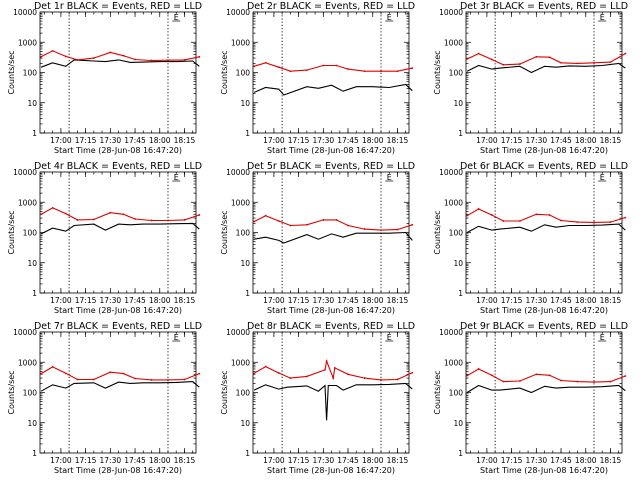  Describe the element at coordinates (331, 6) in the screenshot. I see `panel-title: Det 2r BLACK = Events, RED = LLD` at that location.